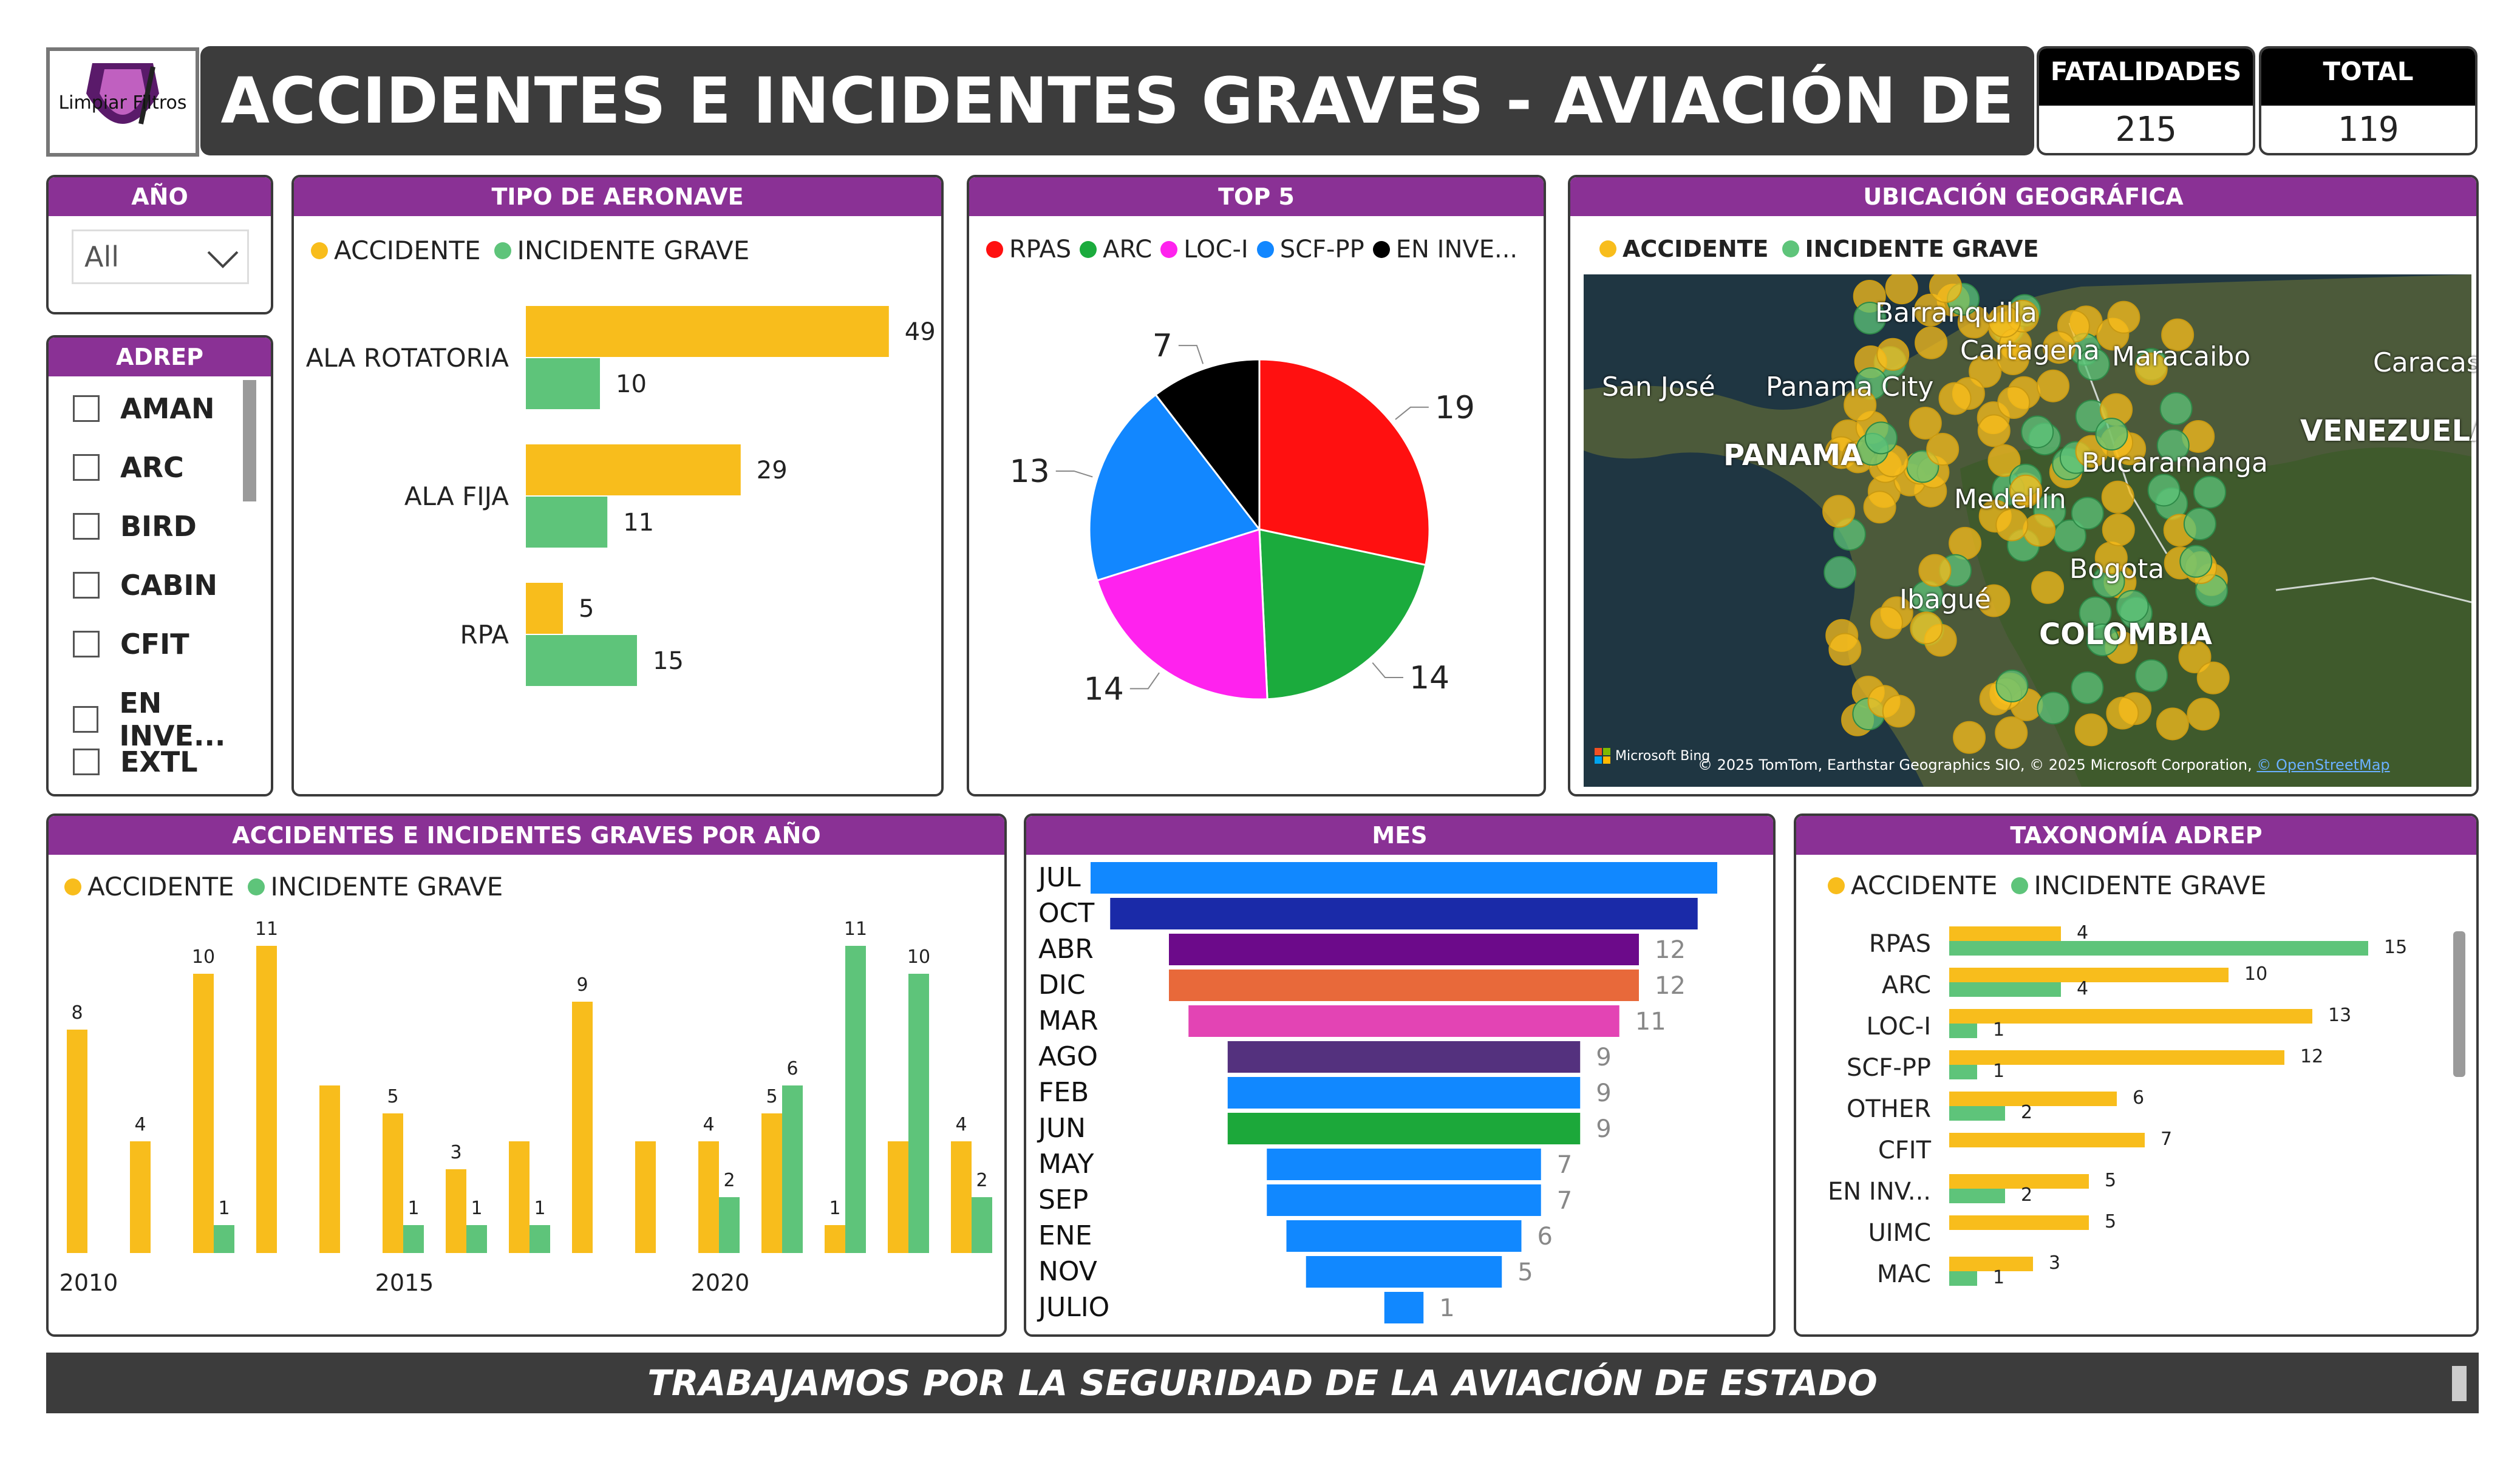 The image size is (2520, 1457). Describe the element at coordinates (1030, 471) in the screenshot. I see `data-label: 13` at that location.